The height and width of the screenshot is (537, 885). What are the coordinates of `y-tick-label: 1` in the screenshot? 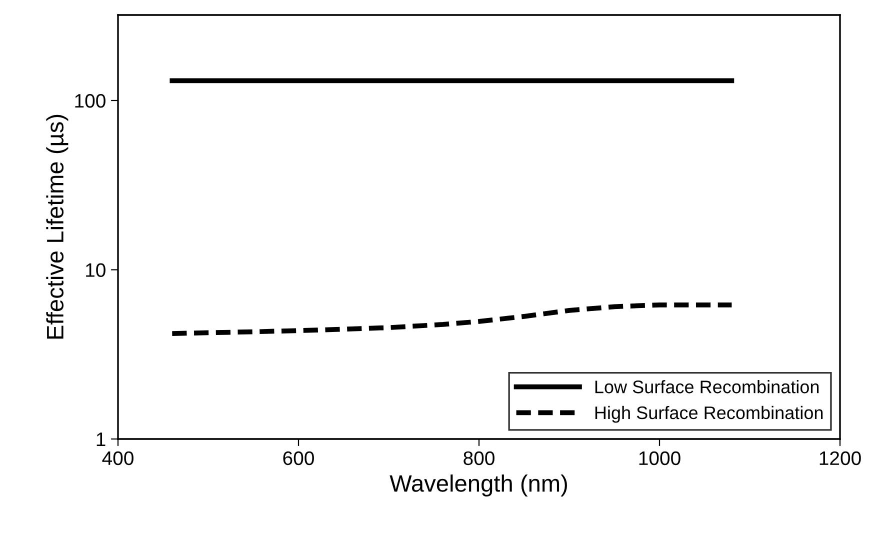 It's located at (101, 439).